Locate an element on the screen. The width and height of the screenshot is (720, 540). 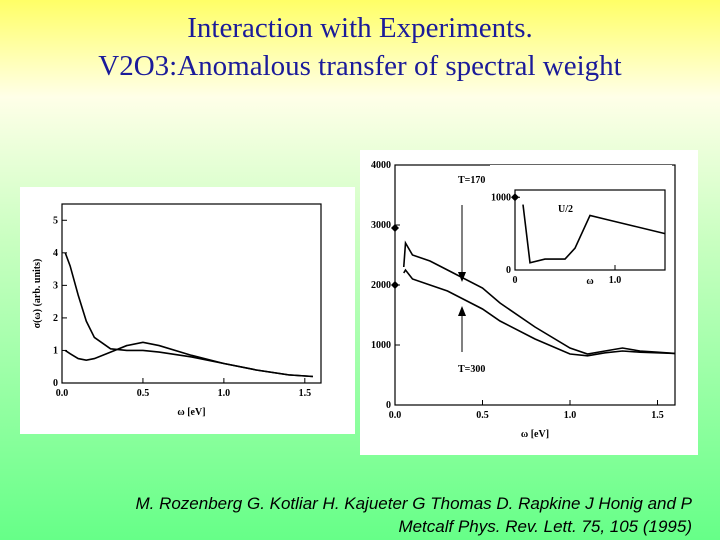
slide-title: Interaction with Experiments. is located at coordinates (360, 28).